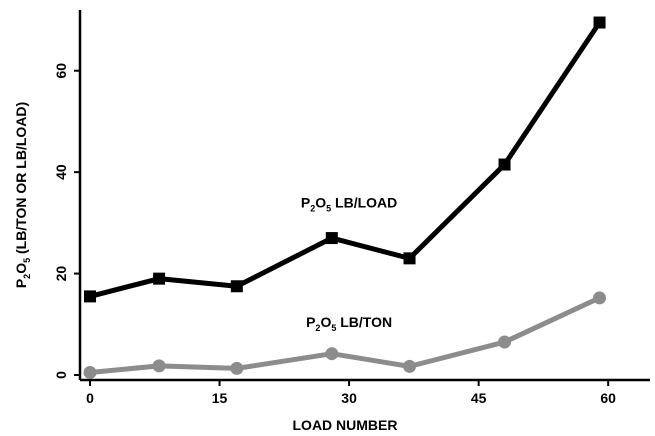 The width and height of the screenshot is (655, 436). What do you see at coordinates (345, 335) in the screenshot?
I see `series-line` at bounding box center [345, 335].